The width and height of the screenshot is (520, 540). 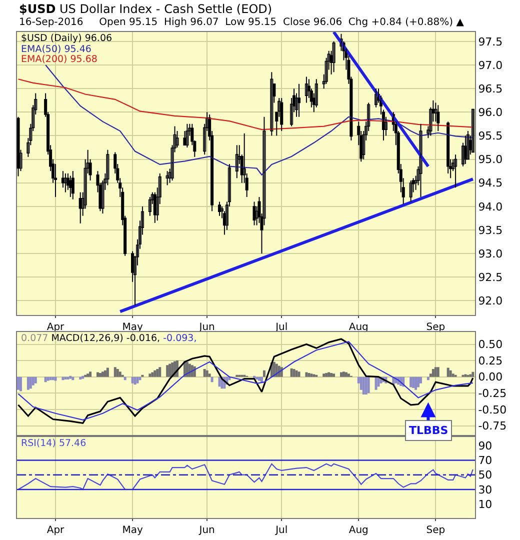 What do you see at coordinates (180, 338) in the screenshot?
I see `text: -0.093,` at bounding box center [180, 338].